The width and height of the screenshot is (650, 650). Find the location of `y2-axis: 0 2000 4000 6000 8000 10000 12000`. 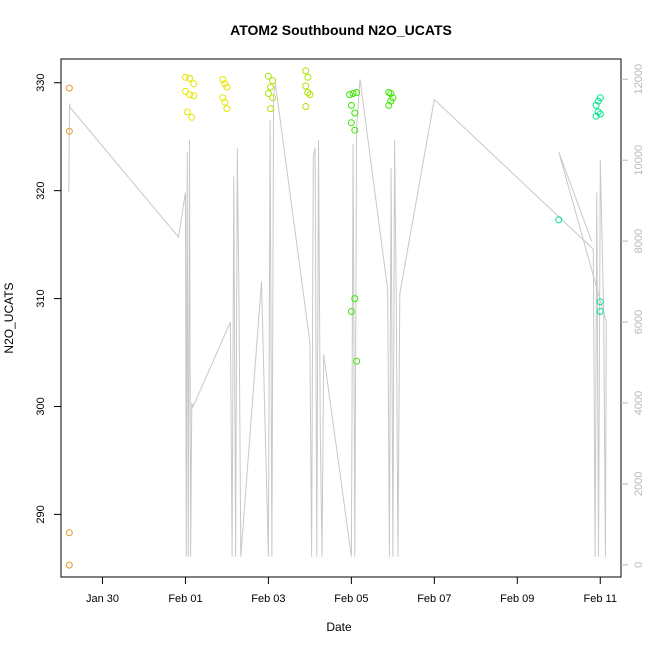

y2-axis: 0 2000 4000 6000 8000 10000 12000 is located at coordinates (633, 316).